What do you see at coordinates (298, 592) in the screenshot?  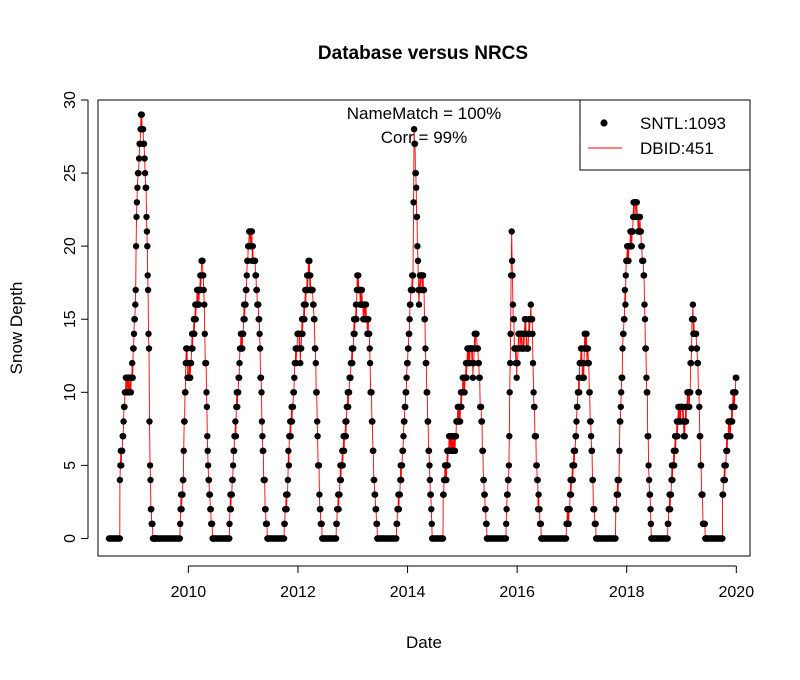 I see `x-tick-label: 2012` at bounding box center [298, 592].